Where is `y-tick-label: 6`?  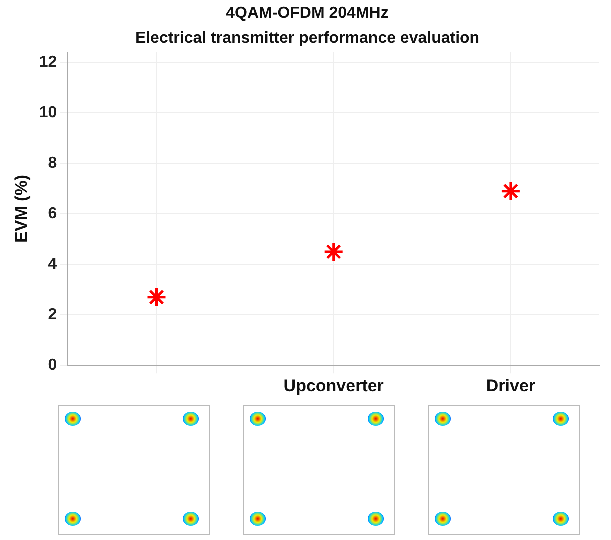
y-tick-label: 6 is located at coordinates (53, 213).